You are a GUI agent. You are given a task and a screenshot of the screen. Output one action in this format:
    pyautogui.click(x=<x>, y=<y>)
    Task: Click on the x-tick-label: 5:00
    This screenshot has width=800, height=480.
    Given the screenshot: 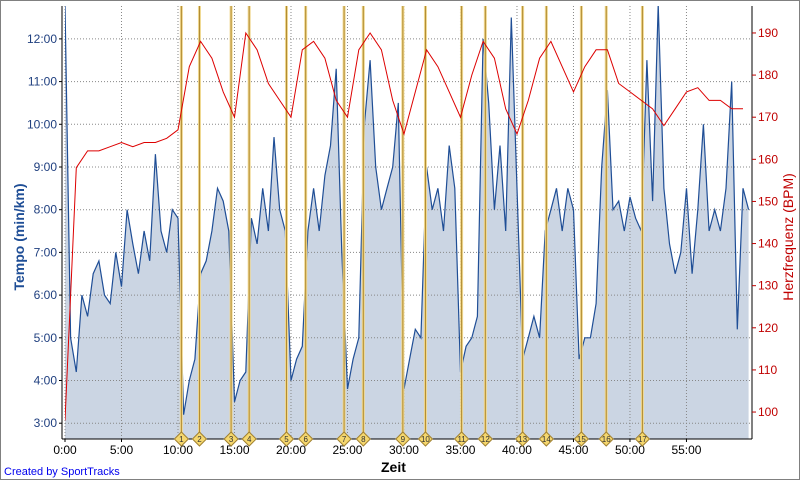 What is the action you would take?
    pyautogui.click(x=122, y=450)
    